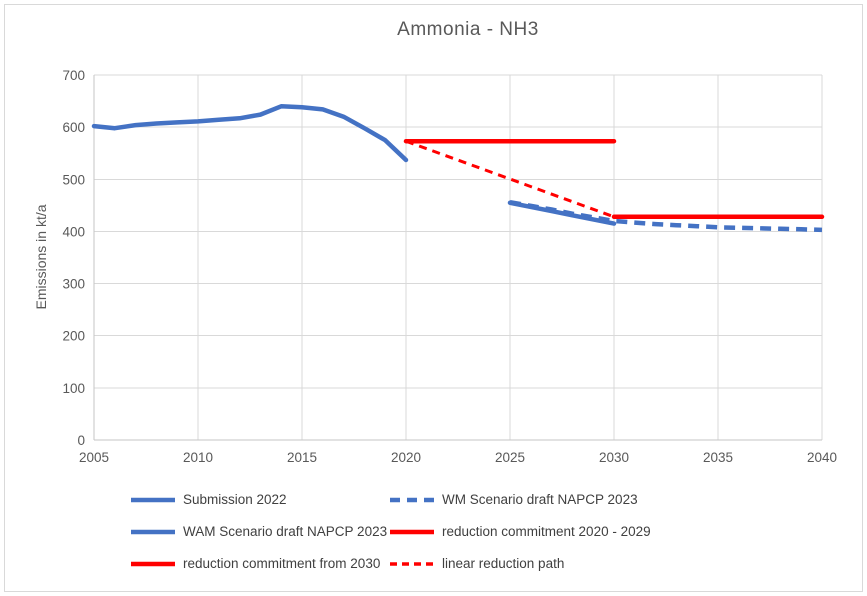 The image size is (867, 596). I want to click on series-line-linear-reduction-path, so click(510, 179).